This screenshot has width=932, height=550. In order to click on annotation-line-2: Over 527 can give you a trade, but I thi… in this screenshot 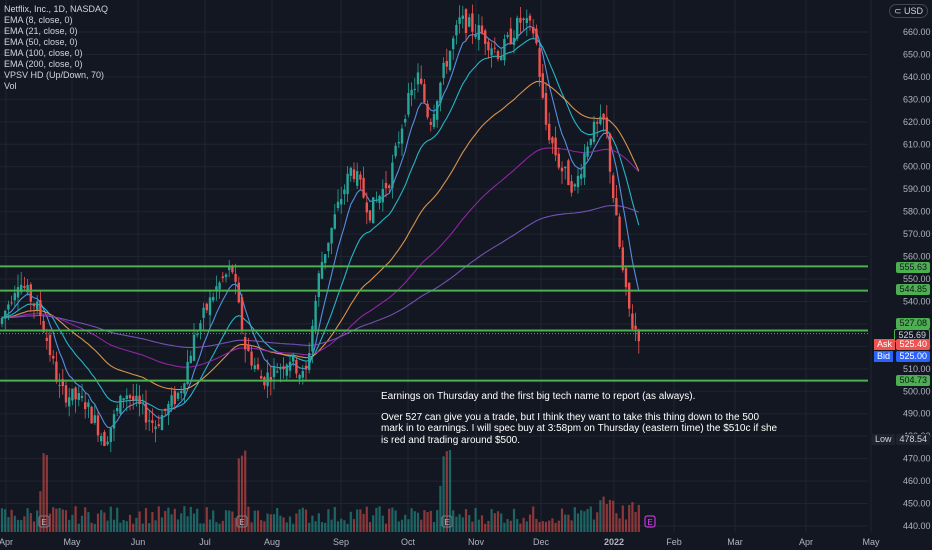, I will do `click(579, 428)`.